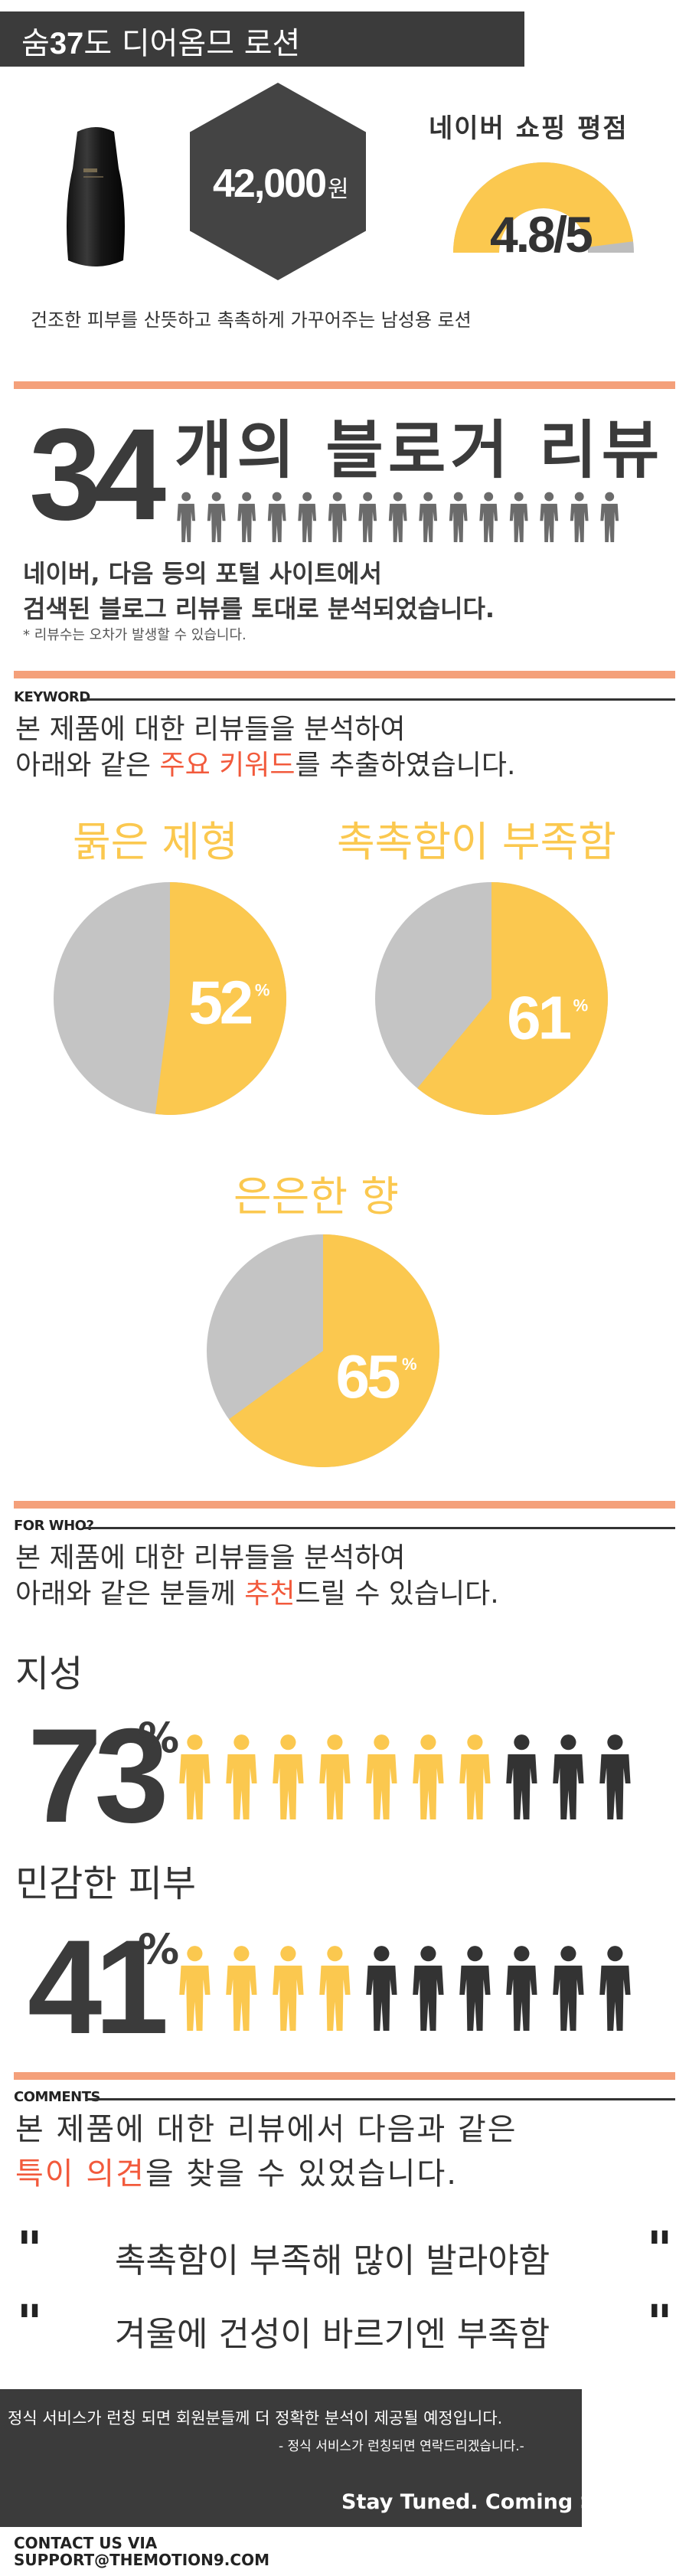 This screenshot has width=689, height=2576. What do you see at coordinates (420, 450) in the screenshot?
I see `review-count-title: 개의 블로거 리뷰` at bounding box center [420, 450].